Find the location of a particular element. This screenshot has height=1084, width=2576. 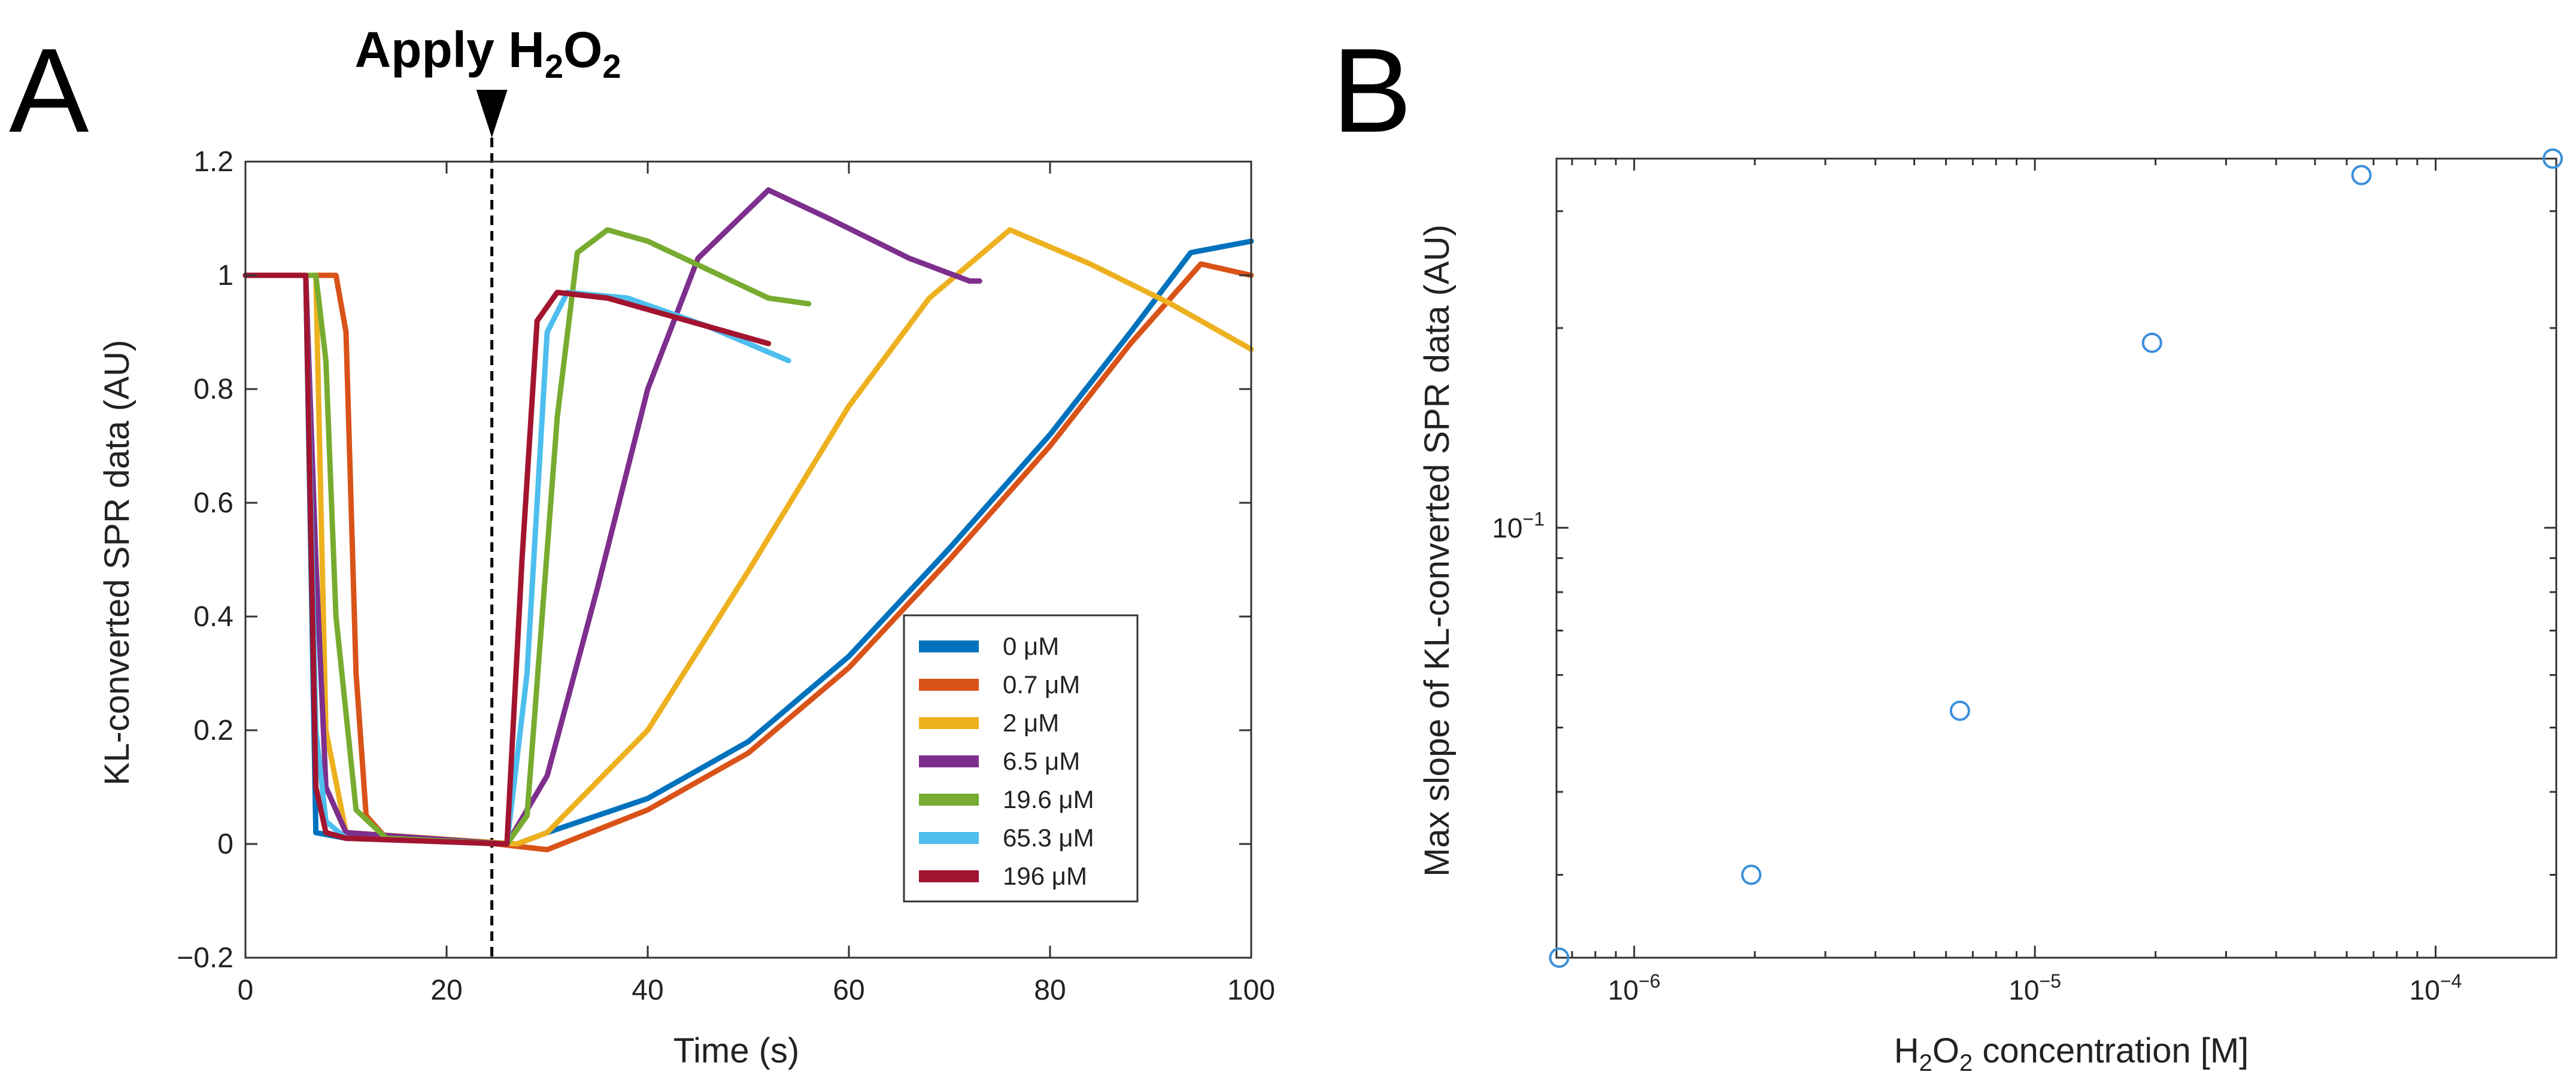

chart-a-x-axis-label: Time (s) is located at coordinates (736, 1051).